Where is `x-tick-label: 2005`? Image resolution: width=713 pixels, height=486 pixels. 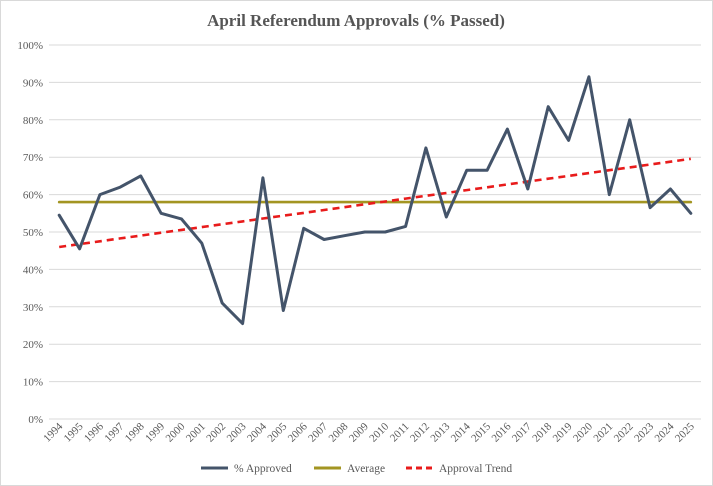 x-tick-label: 2005 is located at coordinates (277, 432).